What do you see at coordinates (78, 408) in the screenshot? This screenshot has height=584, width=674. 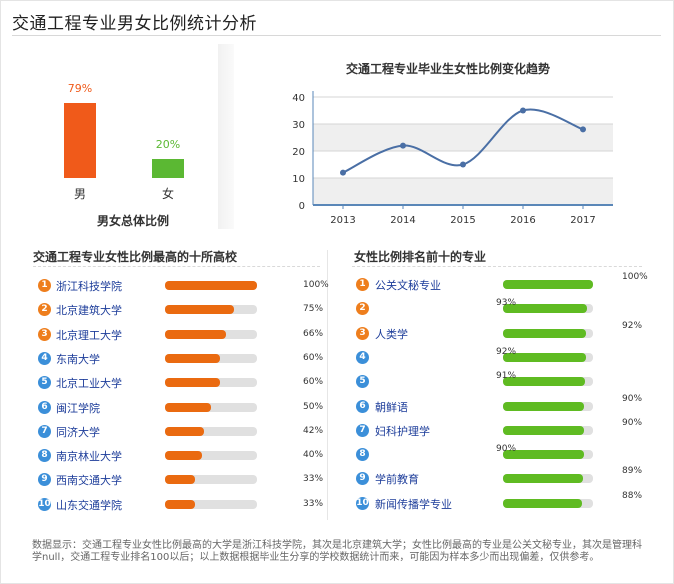 I see `school-name-link: 闽江学院` at bounding box center [78, 408].